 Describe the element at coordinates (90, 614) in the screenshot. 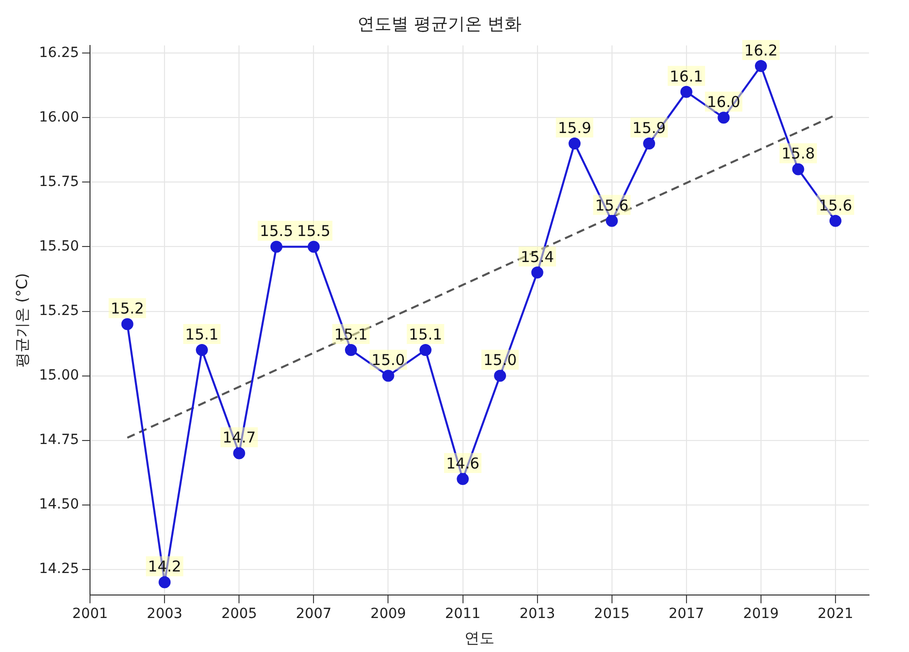

I see `x-tick-label: 2001` at that location.